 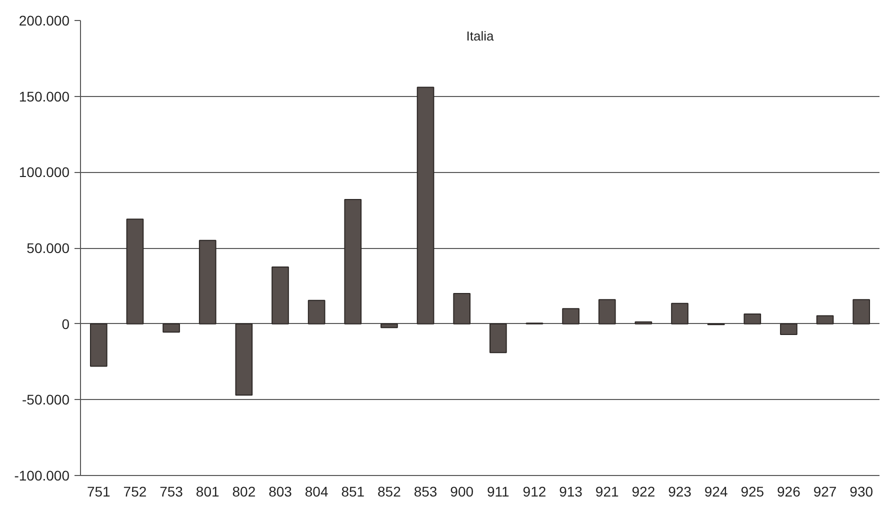 What do you see at coordinates (571, 492) in the screenshot?
I see `x-tick-label: 913` at bounding box center [571, 492].